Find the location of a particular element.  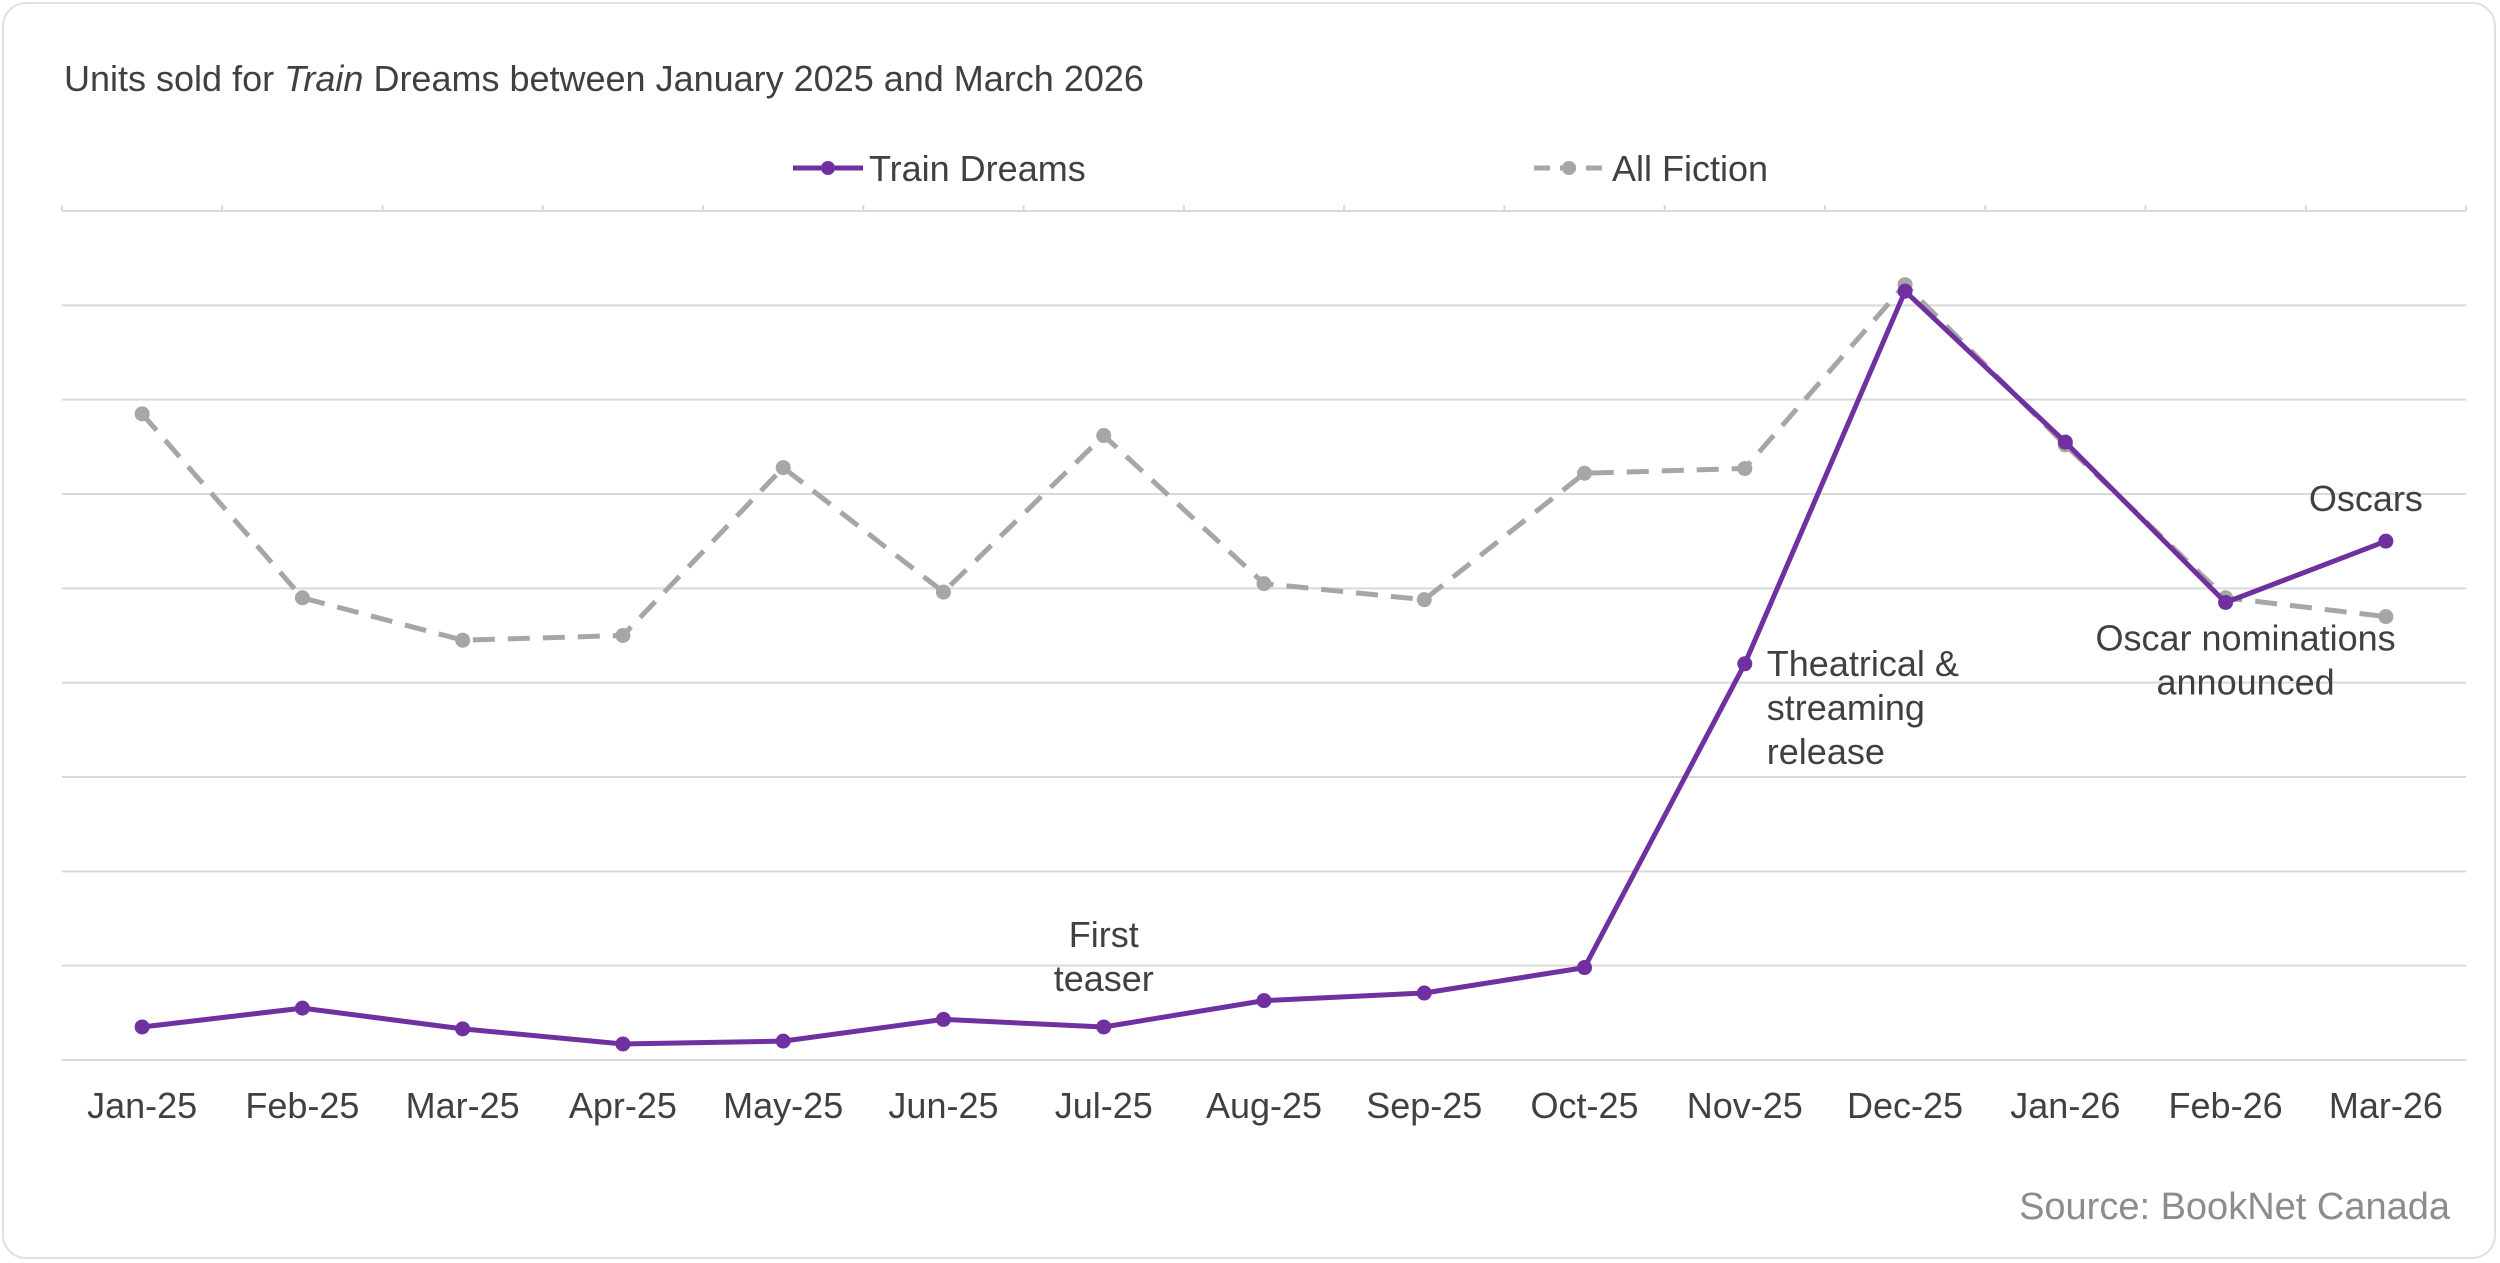

x-tick-label: May-25 is located at coordinates (783, 1105).